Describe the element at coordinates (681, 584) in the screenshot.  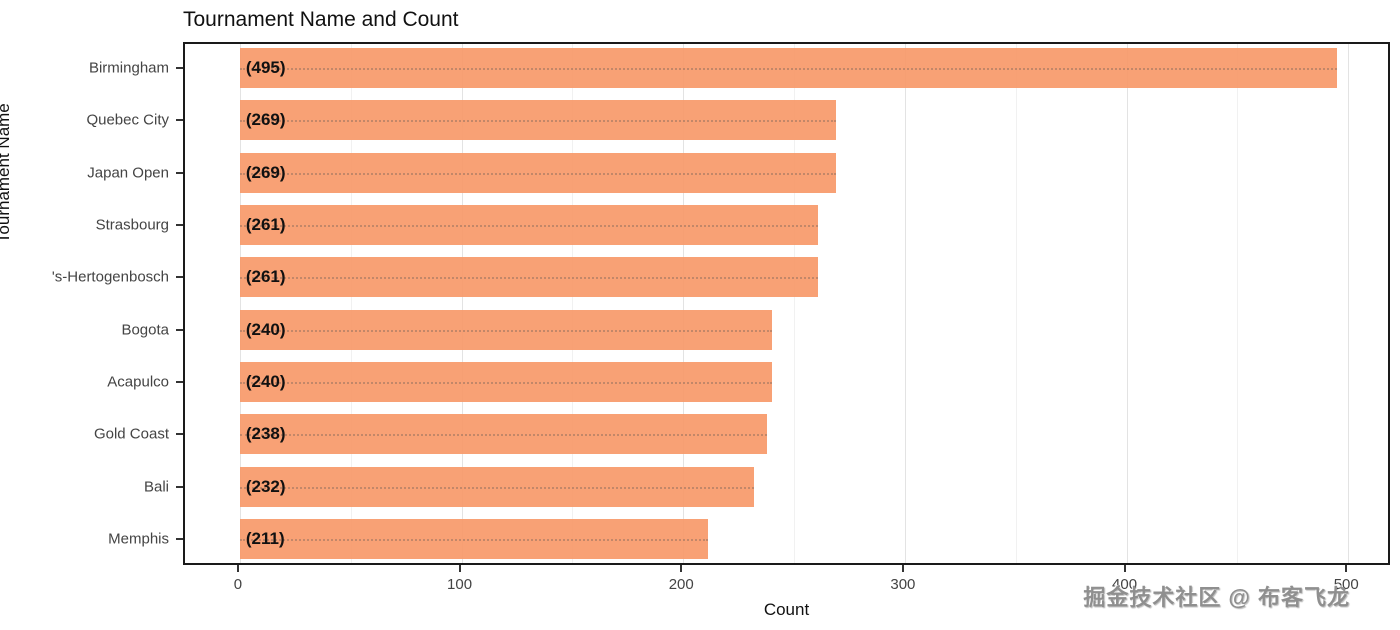
I see `x-tick-label: 200` at that location.